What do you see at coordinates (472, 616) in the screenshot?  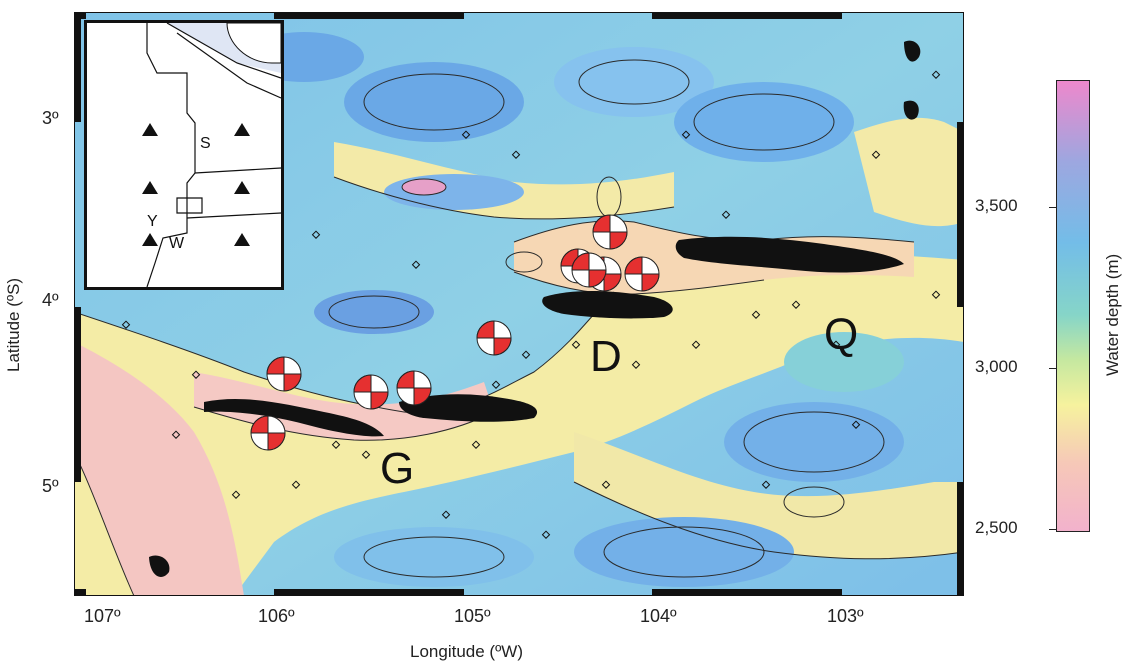 I see `x-tick-105: 105º` at bounding box center [472, 616].